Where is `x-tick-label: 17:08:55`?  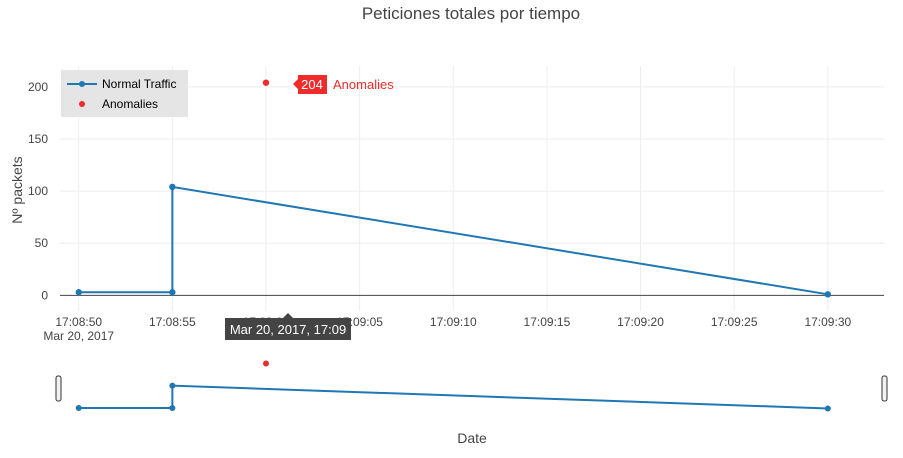 x-tick-label: 17:08:55 is located at coordinates (172, 322).